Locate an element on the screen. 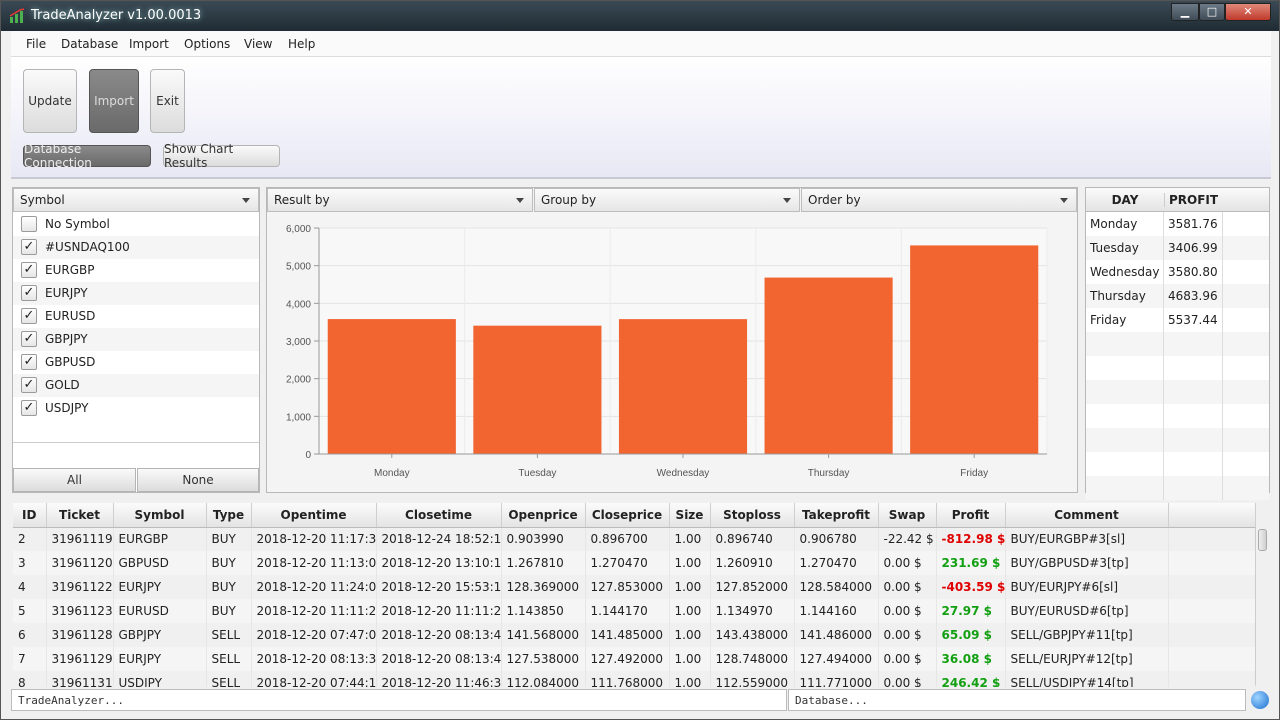 The image size is (1280, 720). table-cell: 127.852000 is located at coordinates (752, 587).